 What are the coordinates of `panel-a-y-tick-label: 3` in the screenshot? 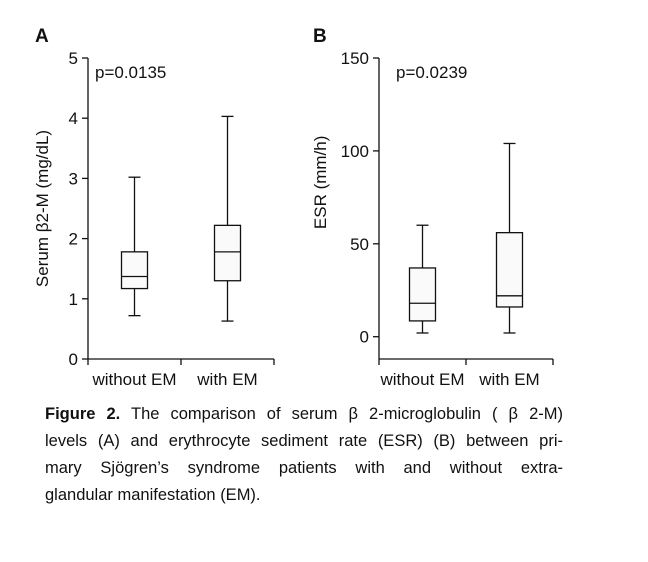 It's located at (73, 178).